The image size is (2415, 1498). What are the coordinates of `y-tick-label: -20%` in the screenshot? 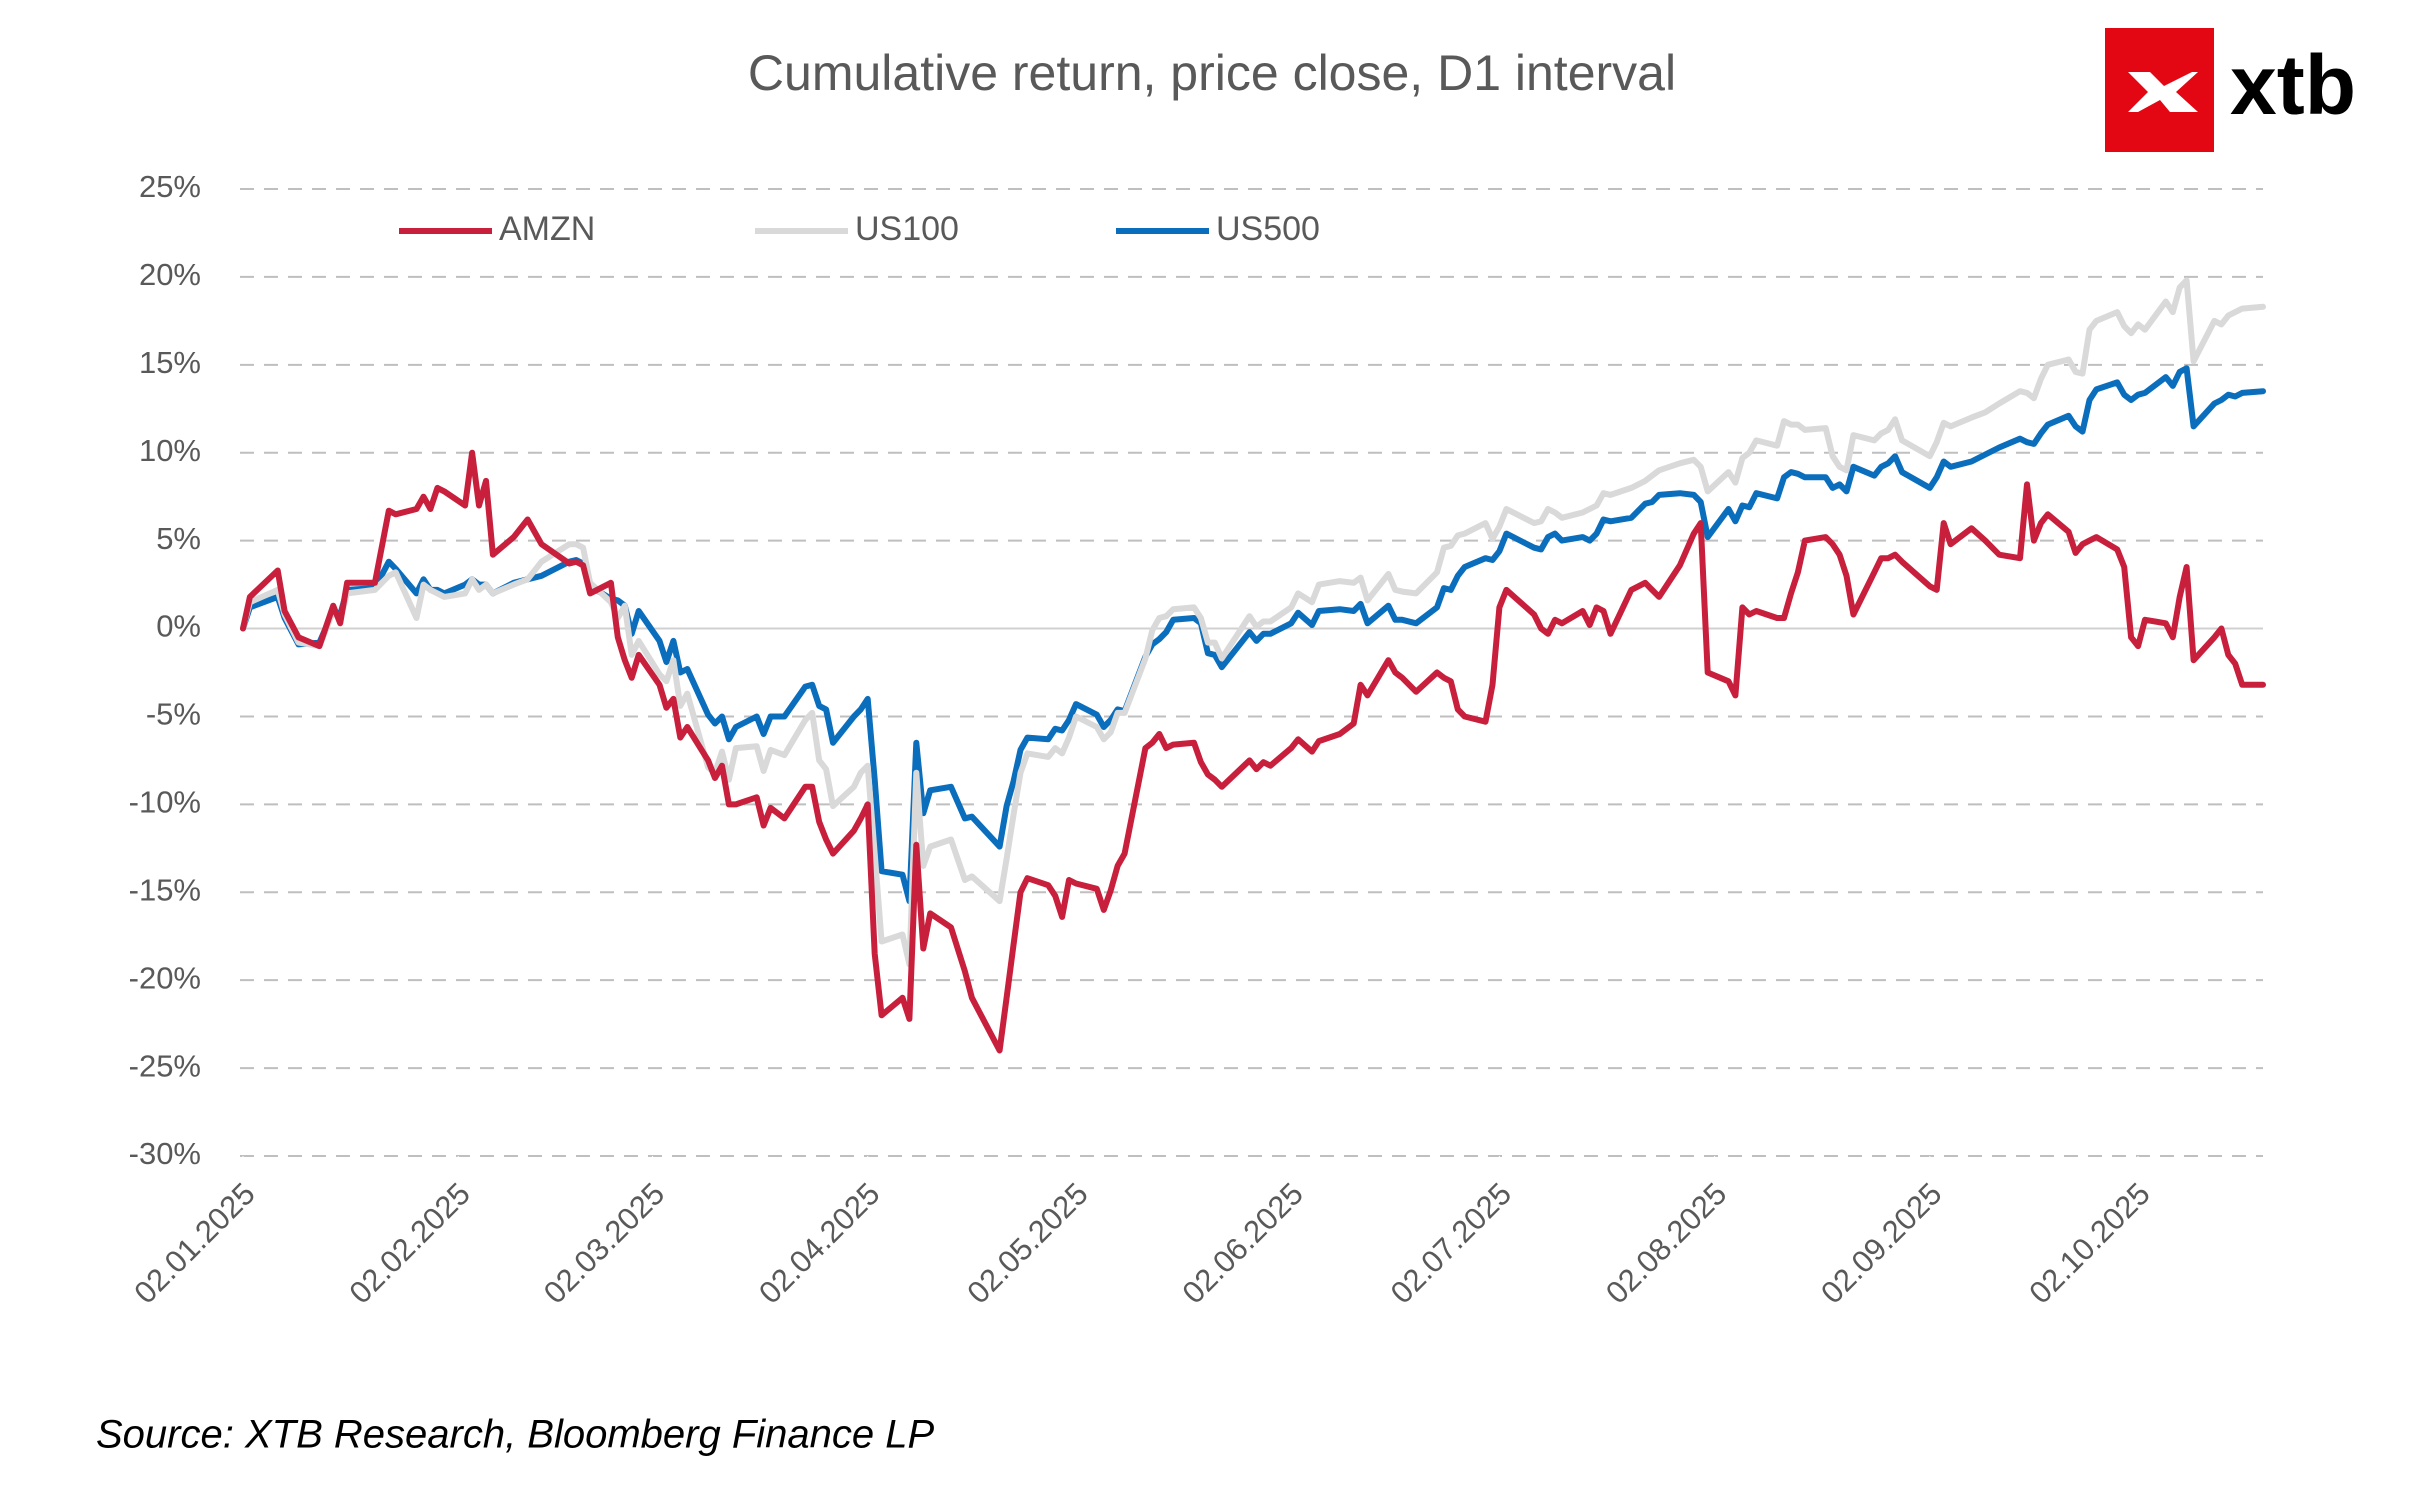 It's located at (165, 977).